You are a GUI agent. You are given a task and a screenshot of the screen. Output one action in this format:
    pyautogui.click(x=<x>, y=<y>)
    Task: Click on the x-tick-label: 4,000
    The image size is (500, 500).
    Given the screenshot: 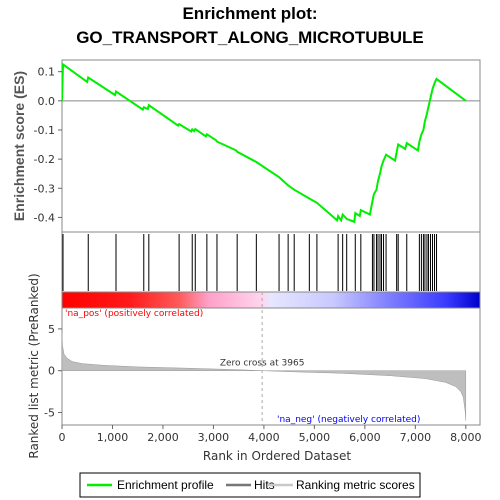 What is the action you would take?
    pyautogui.click(x=264, y=437)
    